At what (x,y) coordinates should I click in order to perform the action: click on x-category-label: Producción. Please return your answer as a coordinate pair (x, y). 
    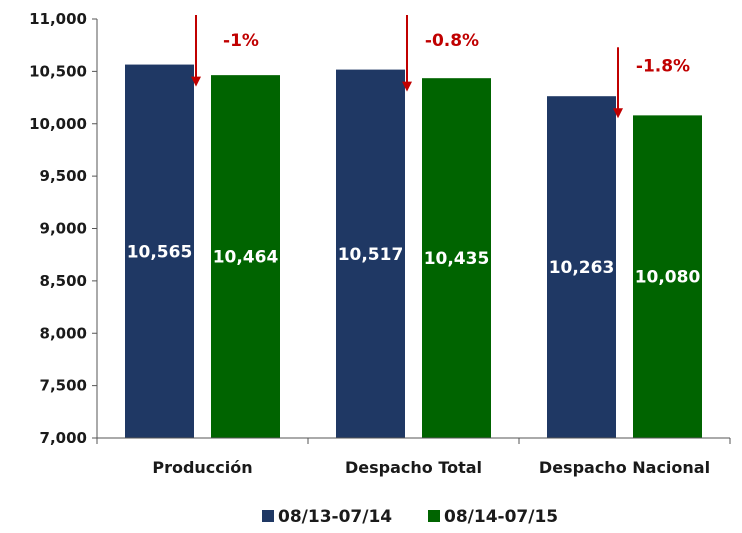
    Looking at the image, I should click on (202, 467).